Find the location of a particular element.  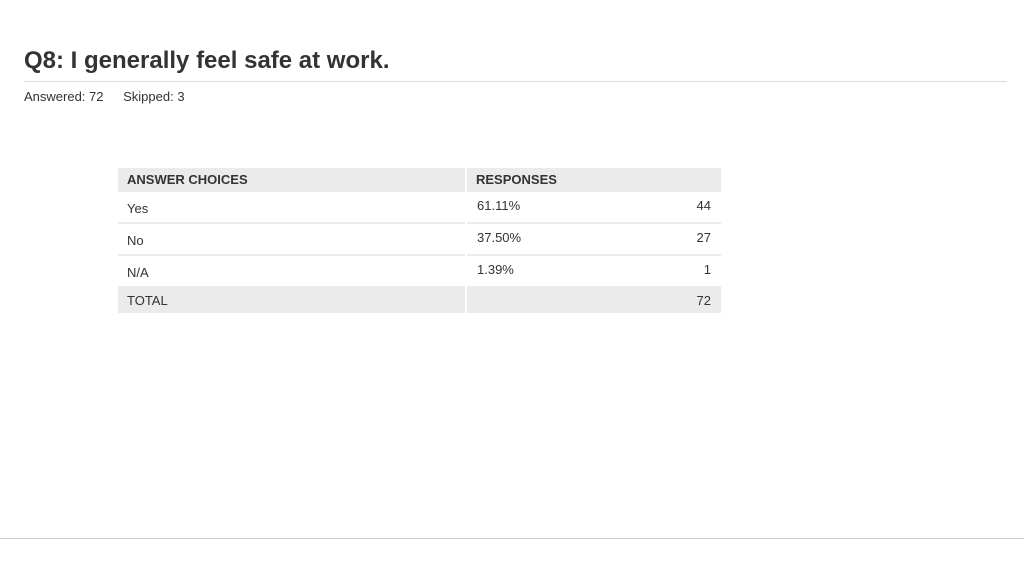

response-cell: 37.50% 27 is located at coordinates (594, 240).